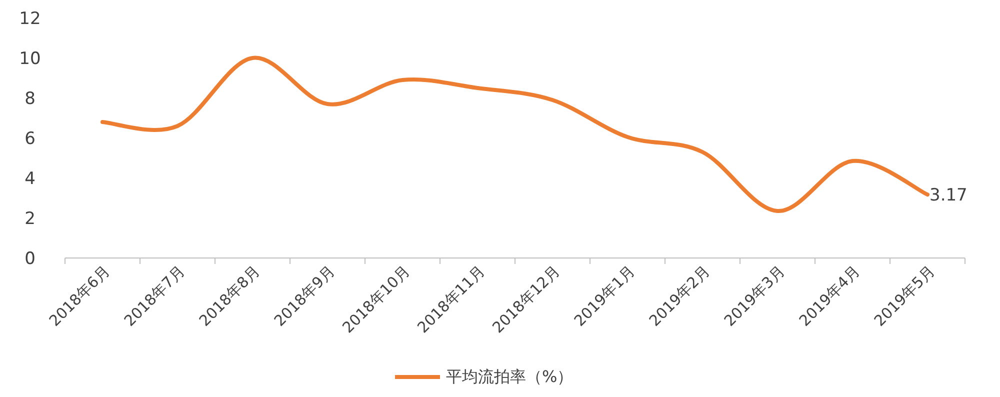 The height and width of the screenshot is (397, 1000). What do you see at coordinates (30, 179) in the screenshot?
I see `y-tick-label: 4` at bounding box center [30, 179].